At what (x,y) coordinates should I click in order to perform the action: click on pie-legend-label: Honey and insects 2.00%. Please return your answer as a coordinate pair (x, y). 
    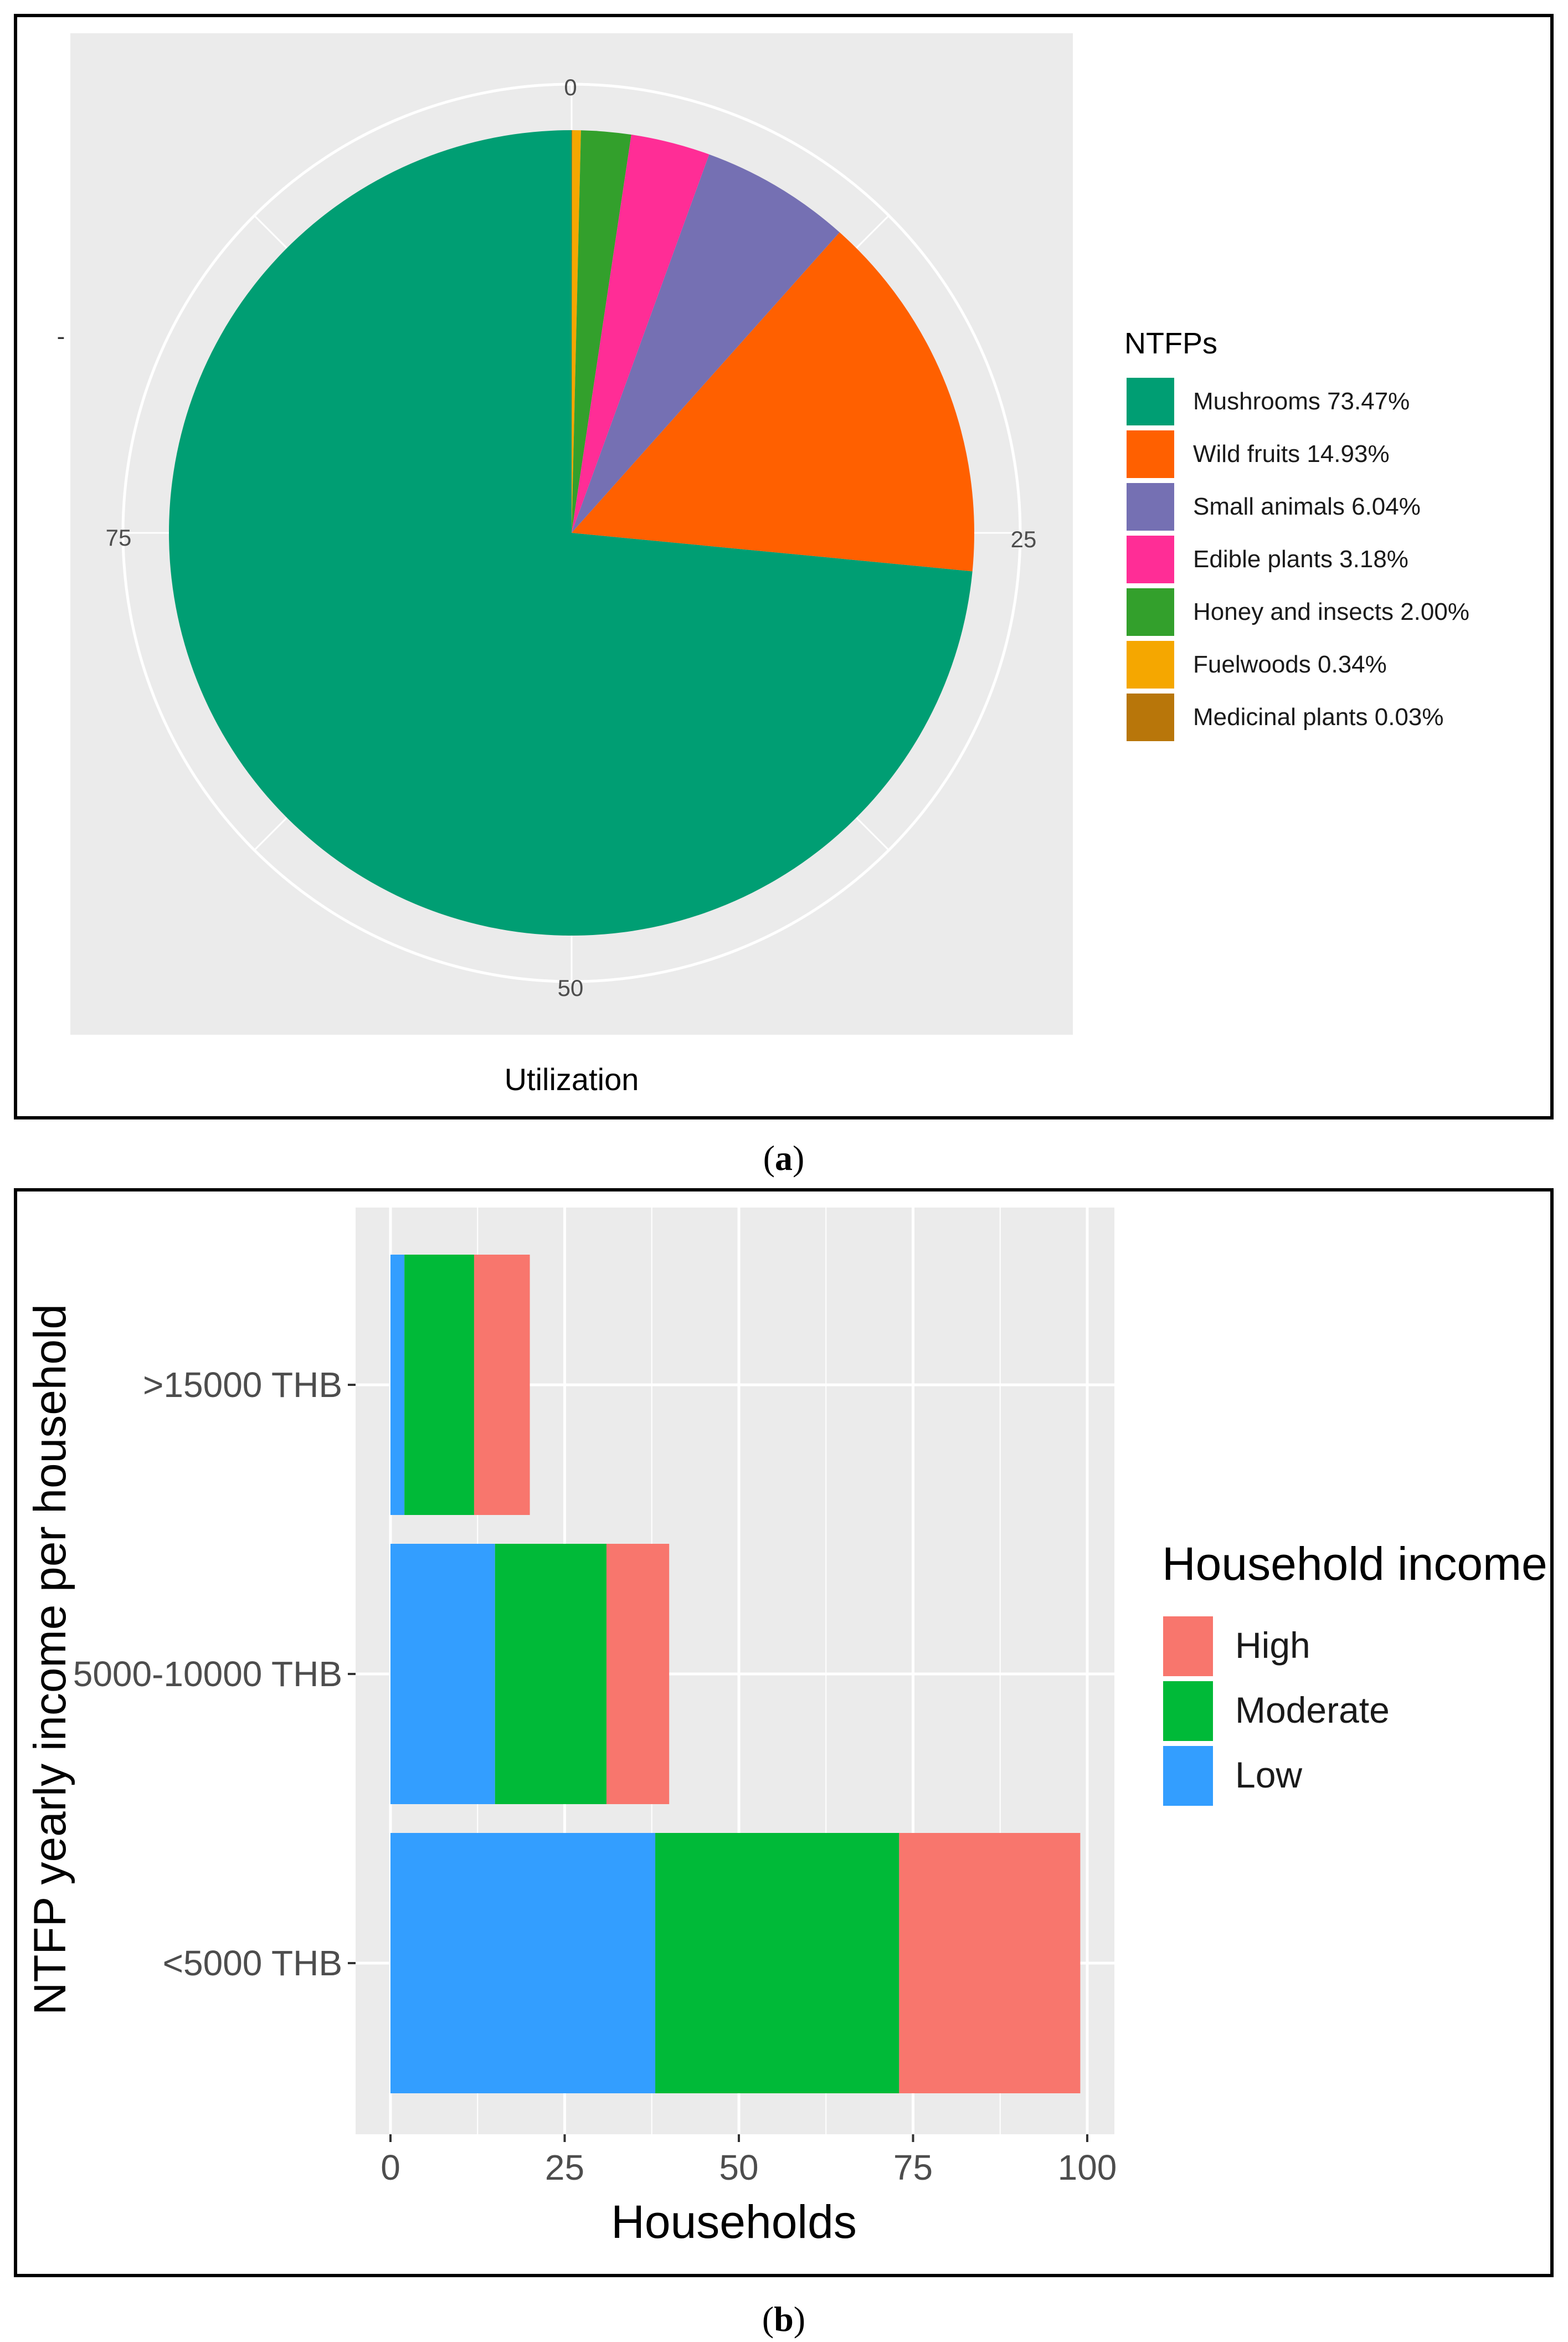
    Looking at the image, I should click on (1331, 611).